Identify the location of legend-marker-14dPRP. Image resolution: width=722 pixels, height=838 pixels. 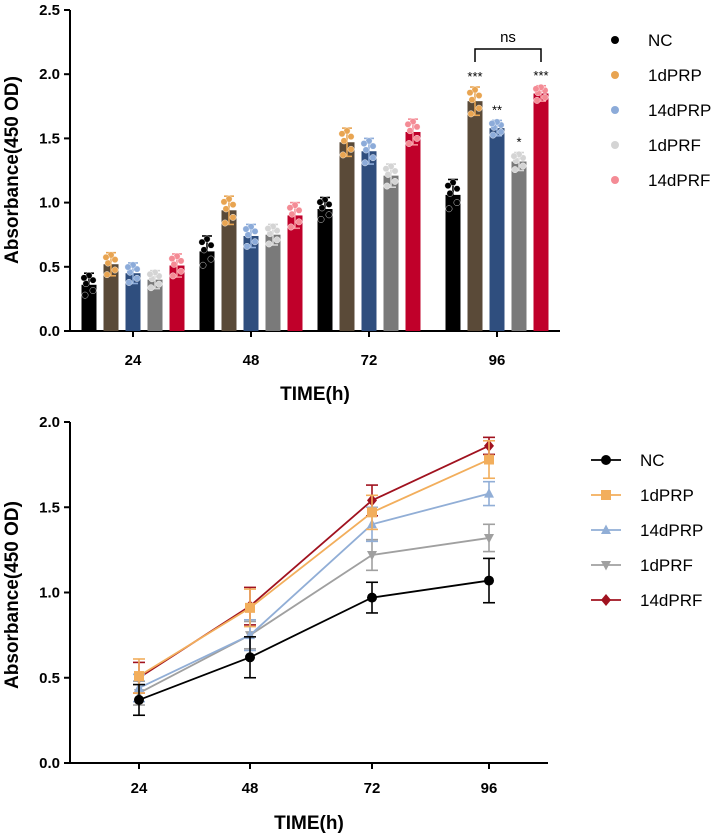
(606, 529).